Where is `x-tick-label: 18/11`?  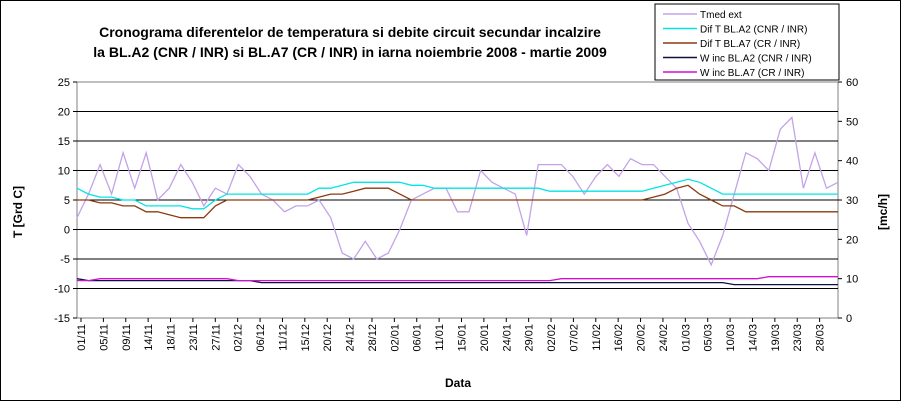 x-tick-label: 18/11 is located at coordinates (172, 337).